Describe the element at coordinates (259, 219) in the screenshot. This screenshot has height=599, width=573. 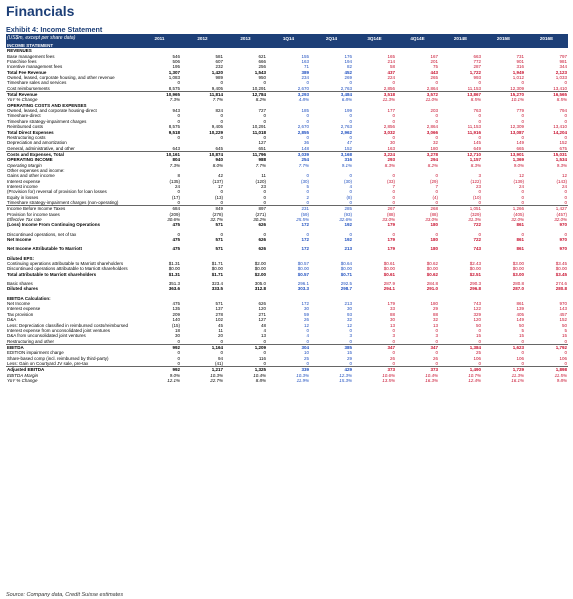
I see `value-cell: 30.2%` at that location.